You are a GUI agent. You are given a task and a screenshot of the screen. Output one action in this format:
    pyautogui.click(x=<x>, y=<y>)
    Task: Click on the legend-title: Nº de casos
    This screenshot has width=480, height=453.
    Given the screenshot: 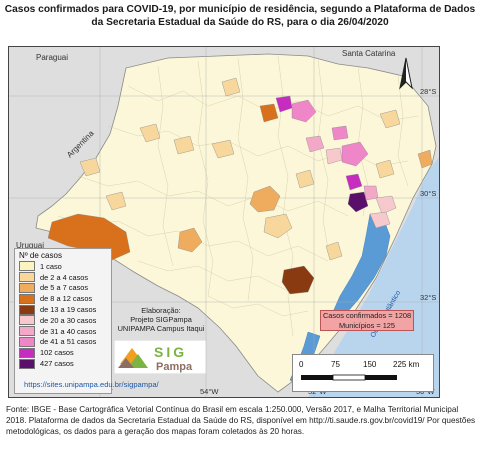 What is the action you would take?
    pyautogui.click(x=40, y=255)
    